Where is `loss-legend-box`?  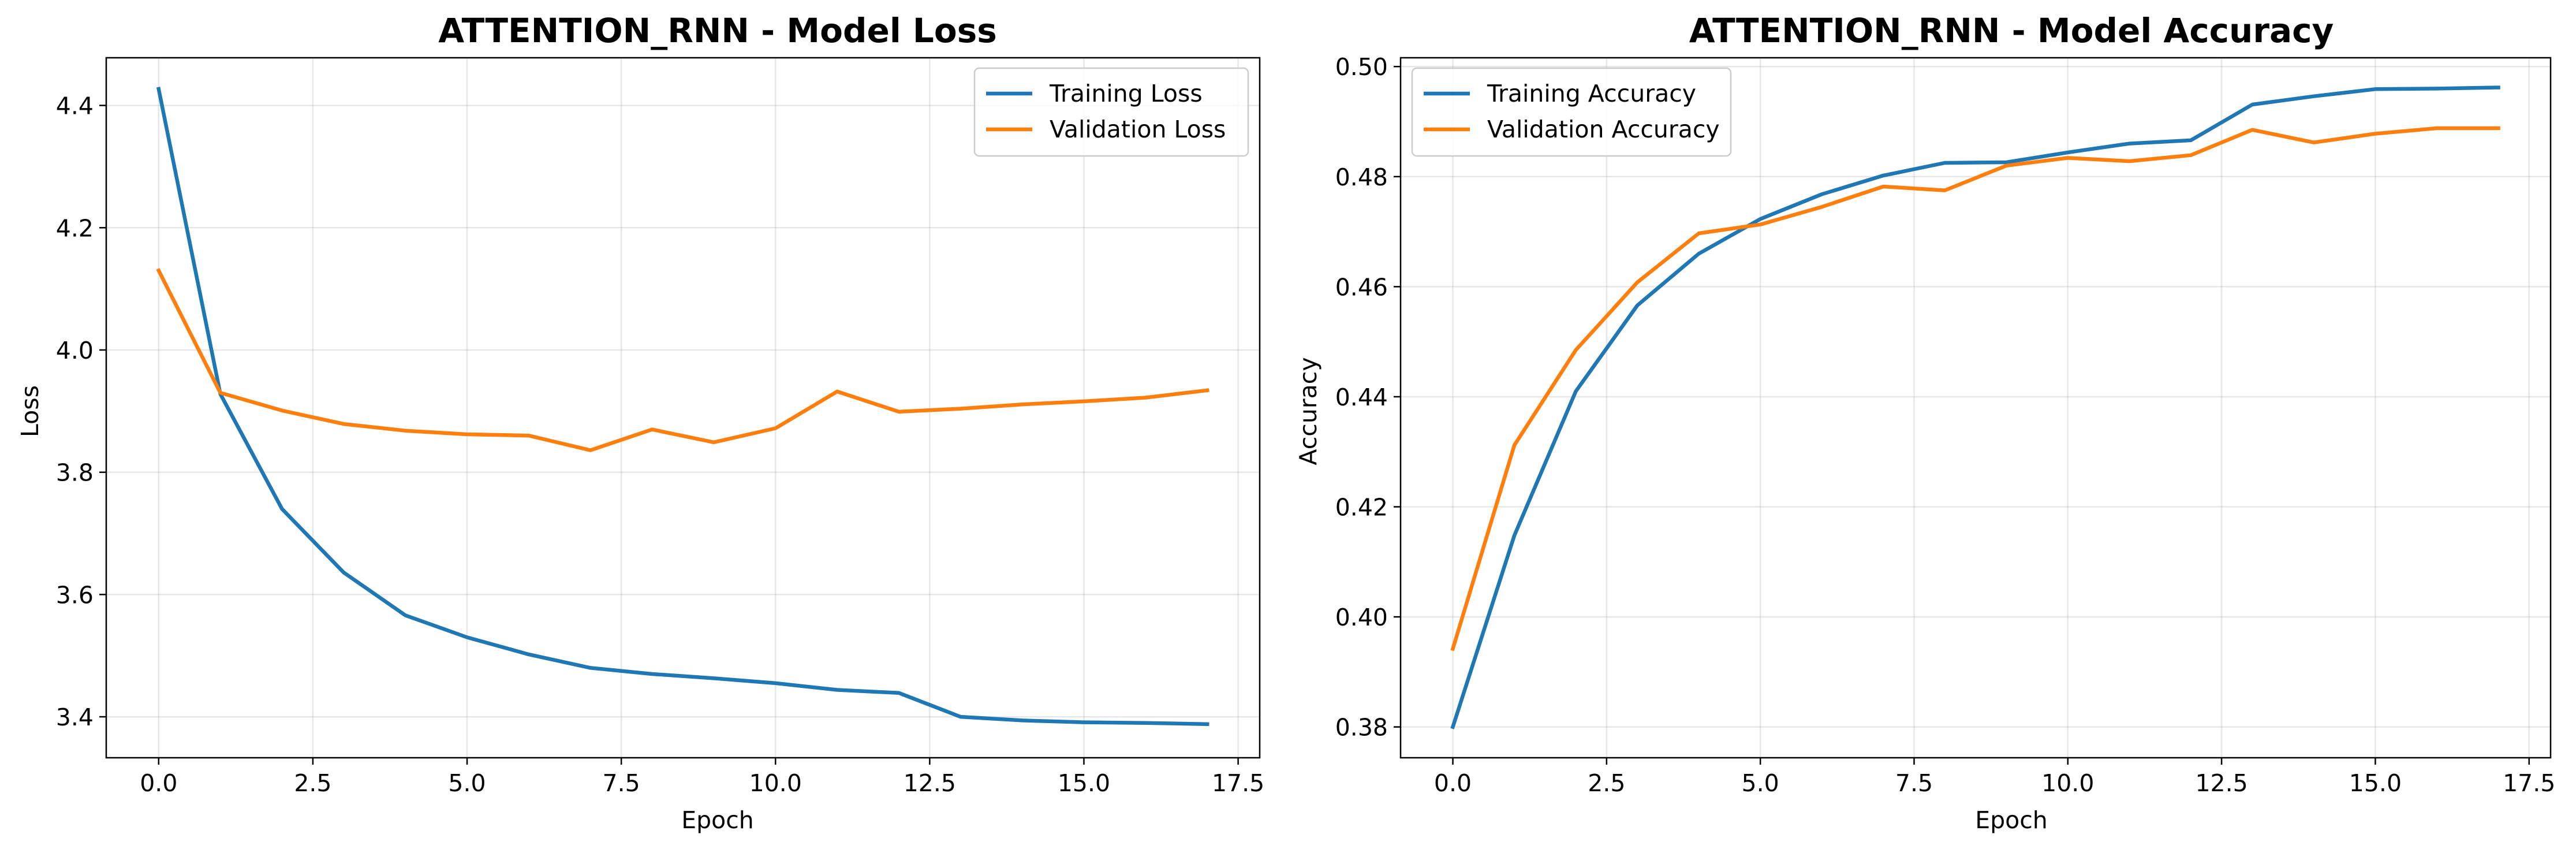
loss-legend-box is located at coordinates (1111, 112).